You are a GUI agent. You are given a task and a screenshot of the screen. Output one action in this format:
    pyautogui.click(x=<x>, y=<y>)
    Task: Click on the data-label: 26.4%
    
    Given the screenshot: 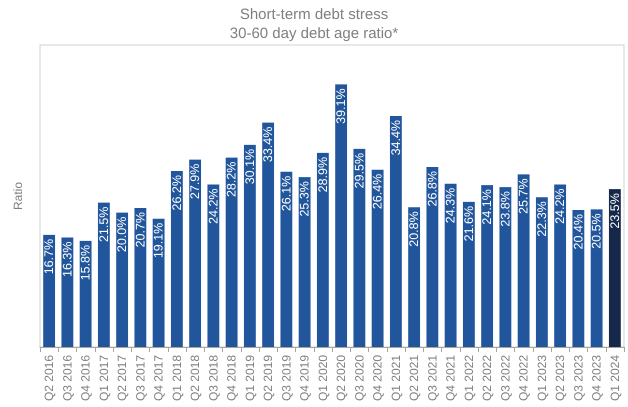 What is the action you would take?
    pyautogui.click(x=377, y=192)
    